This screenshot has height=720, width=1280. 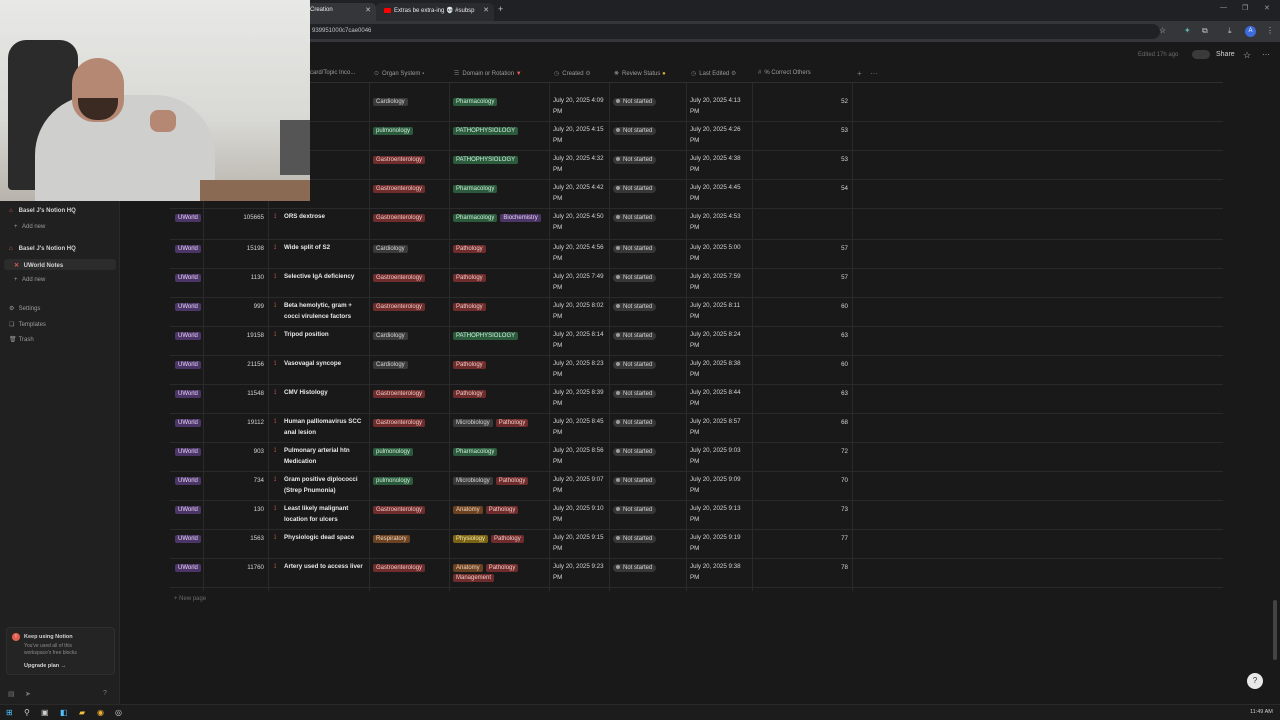 What do you see at coordinates (39, 266) in the screenshot?
I see `sidebar-item-uworld-notes: ✕ UWorld Notes` at bounding box center [39, 266].